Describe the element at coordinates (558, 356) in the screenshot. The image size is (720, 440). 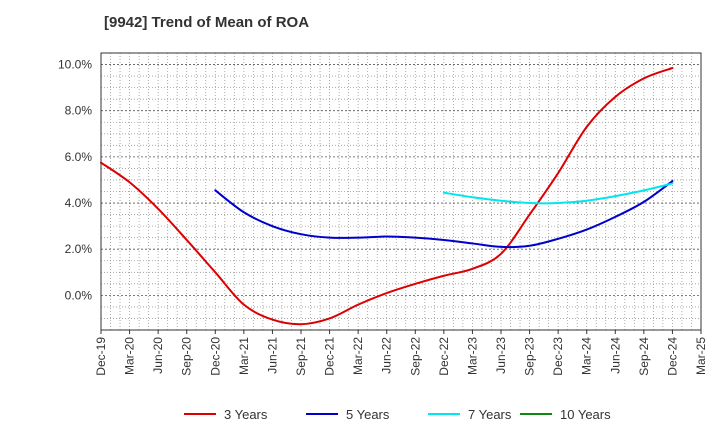
I see `x-tick-label: Dec-23` at that location.